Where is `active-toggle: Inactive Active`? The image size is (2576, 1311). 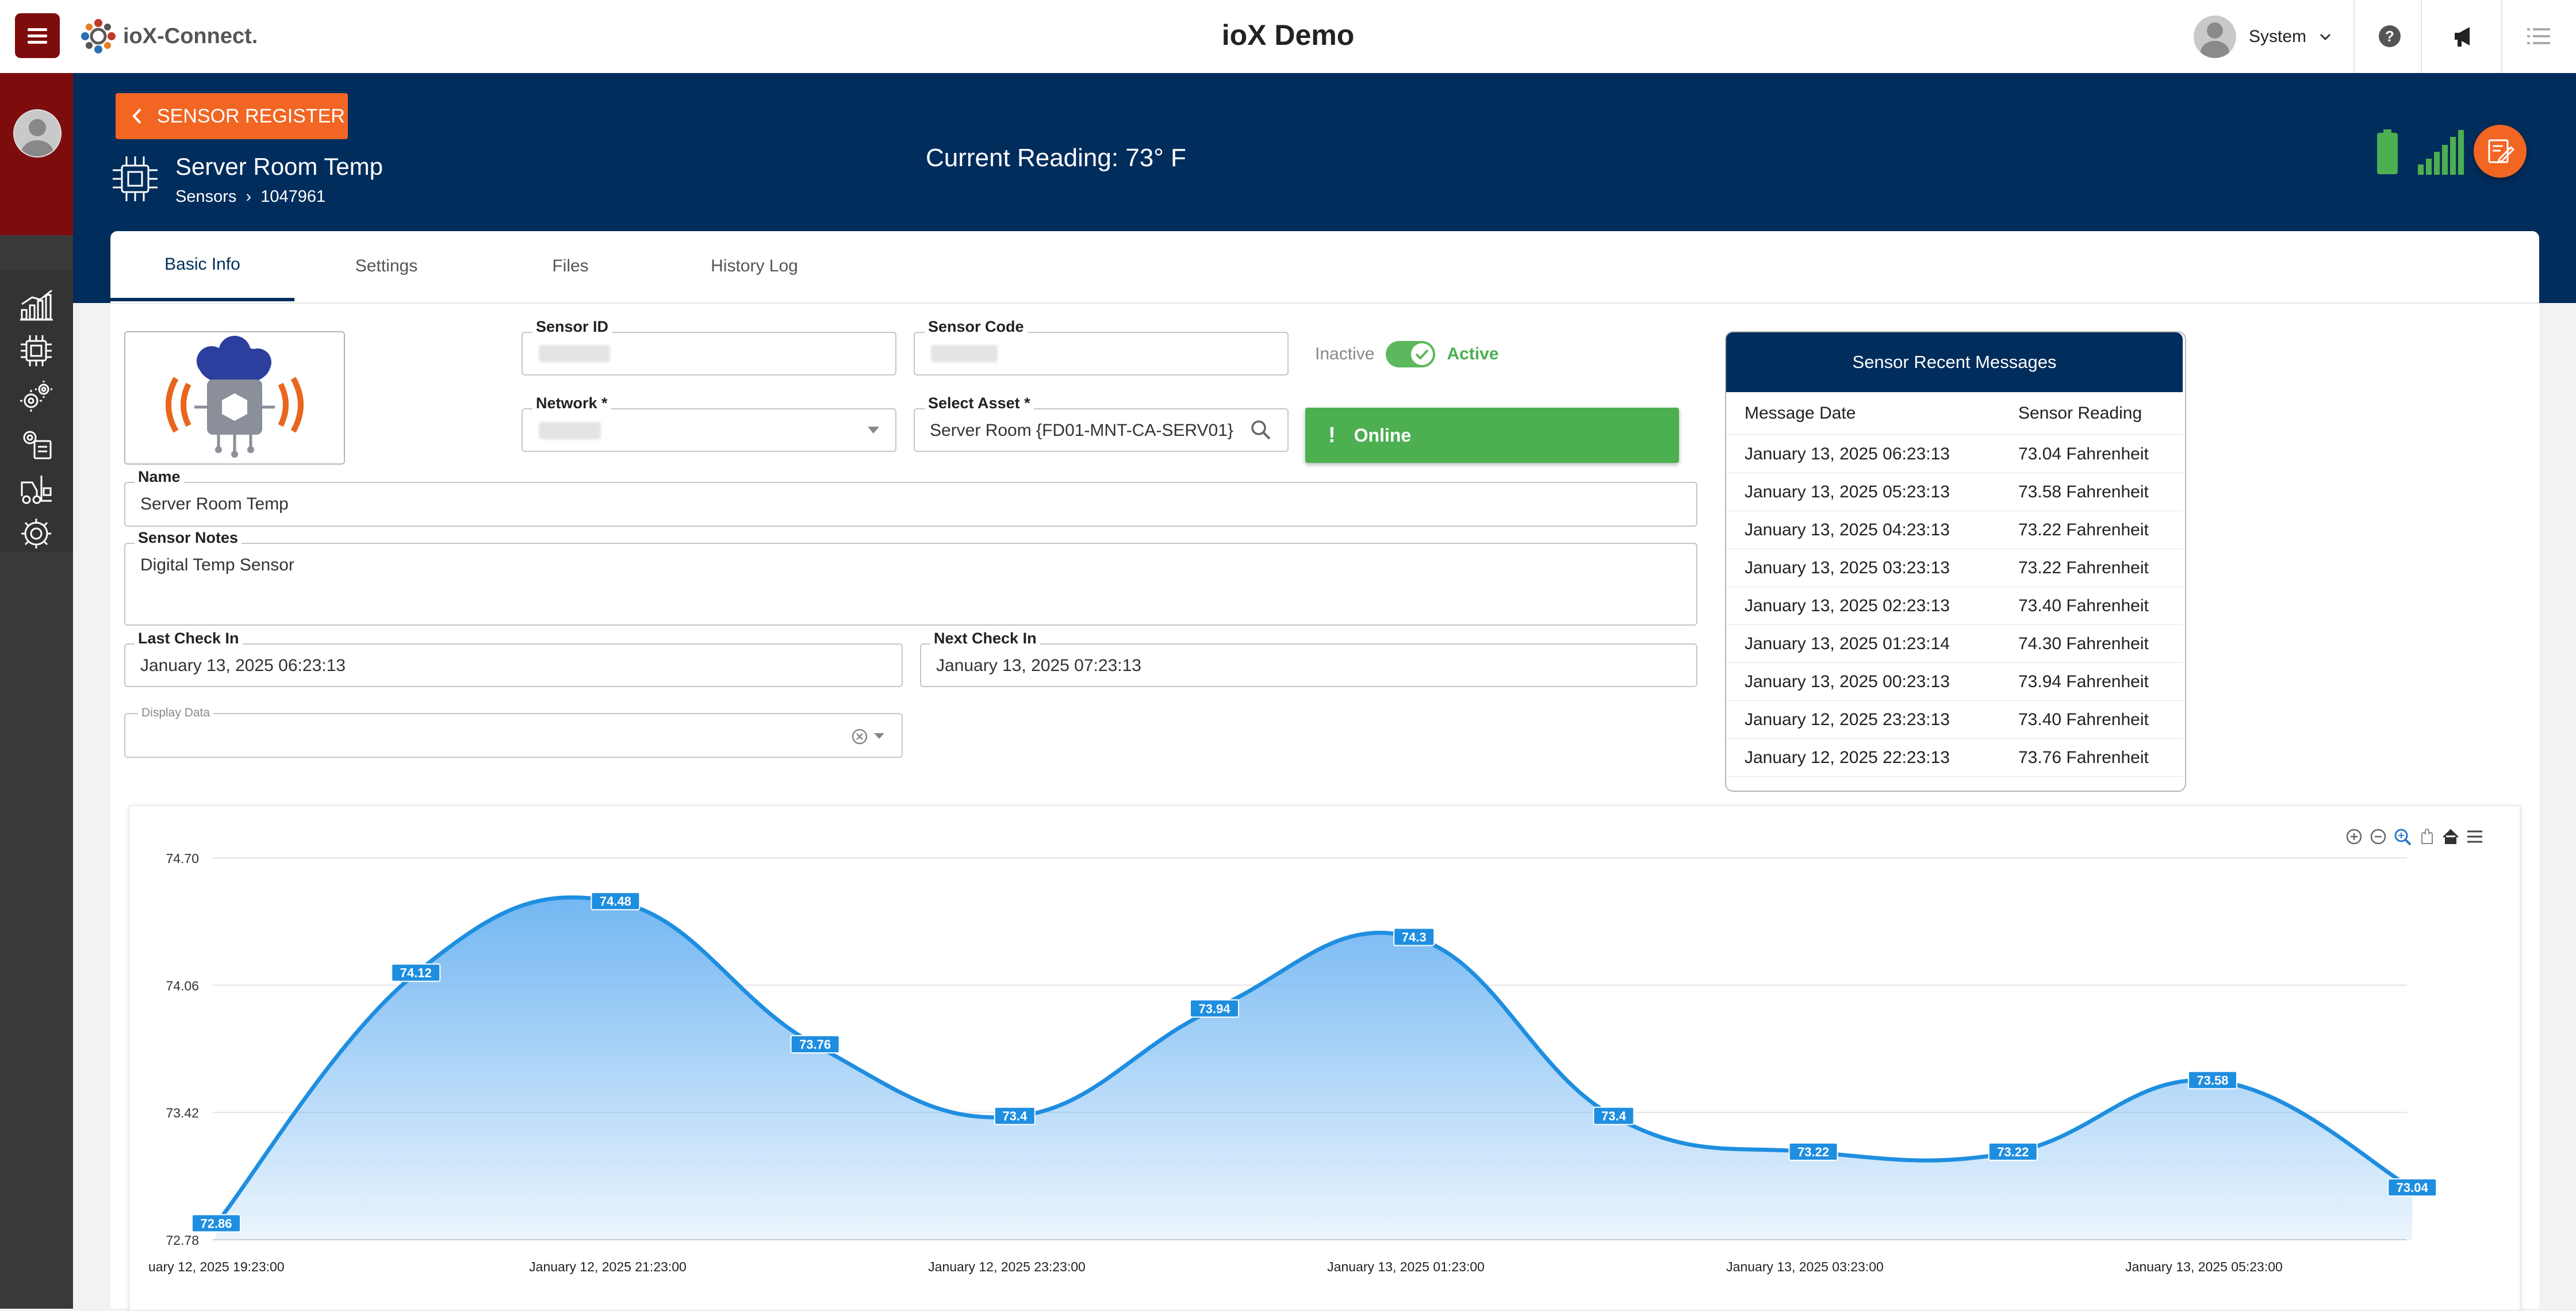 active-toggle: Inactive Active is located at coordinates (1406, 354).